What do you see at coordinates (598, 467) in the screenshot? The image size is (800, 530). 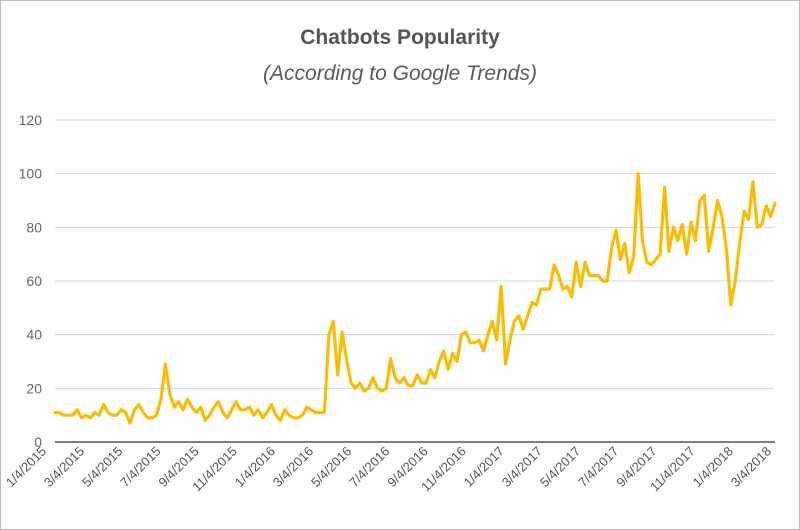 I see `x-tick-label: 7/4/2017` at bounding box center [598, 467].